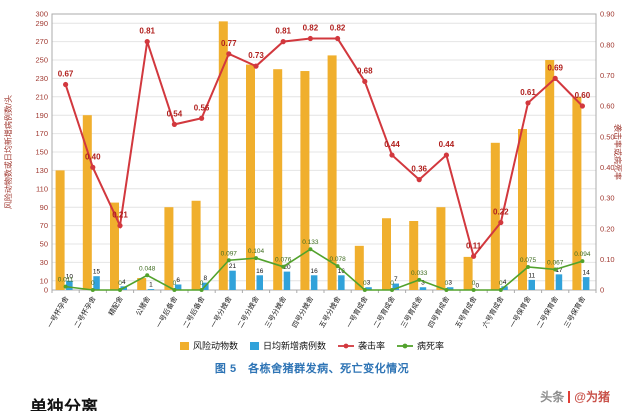 The image size is (624, 411). What do you see at coordinates (396, 279) in the screenshot?
I see `svg-text: 7` at bounding box center [396, 279].